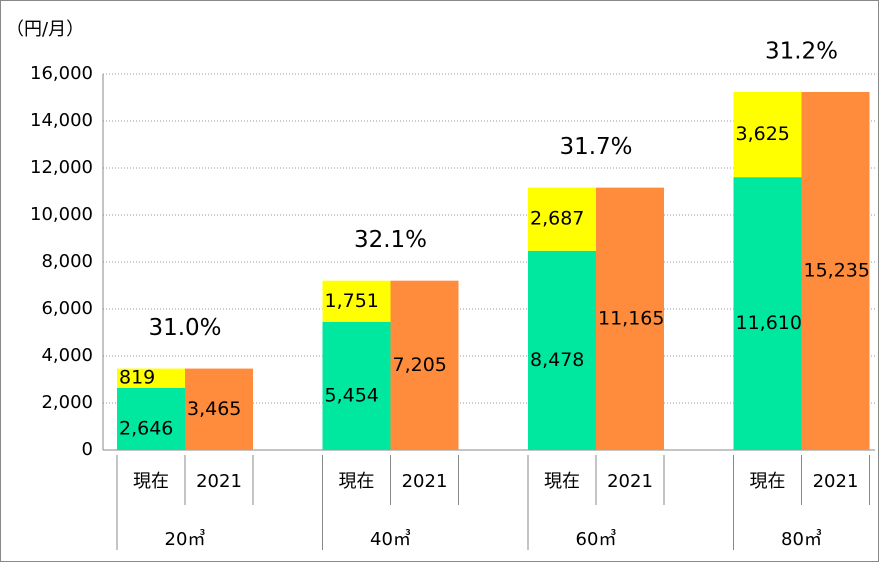 This screenshot has width=879, height=562. What do you see at coordinates (420, 365) in the screenshot?
I see `value-label: 7,205` at bounding box center [420, 365].